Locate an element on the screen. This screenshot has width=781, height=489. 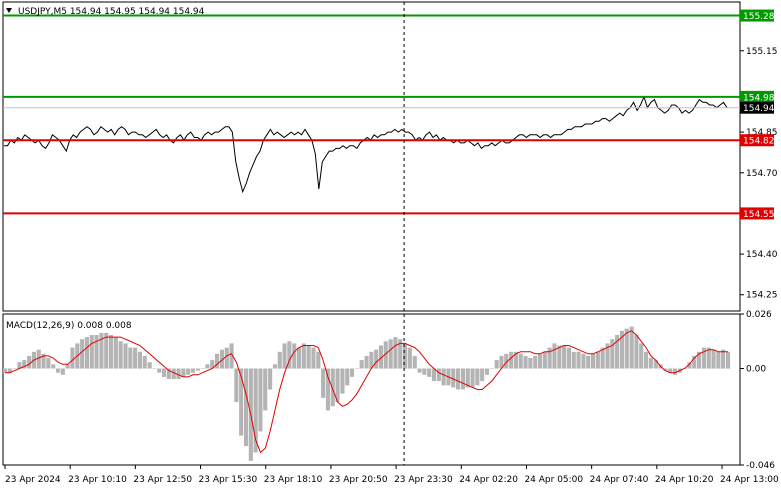
time-tick-label: 24 Apr 13:00 is located at coordinates (749, 480).